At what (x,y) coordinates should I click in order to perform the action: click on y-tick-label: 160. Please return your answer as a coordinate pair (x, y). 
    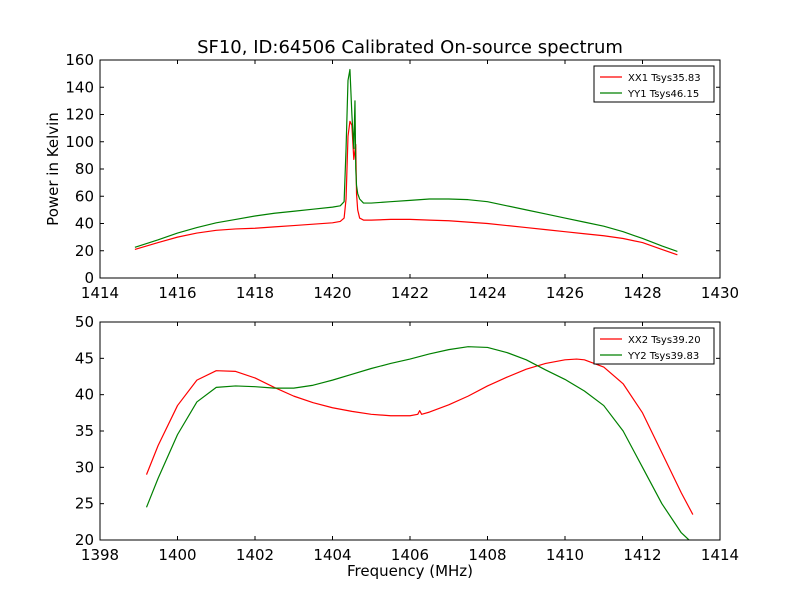
    Looking at the image, I should click on (79, 60).